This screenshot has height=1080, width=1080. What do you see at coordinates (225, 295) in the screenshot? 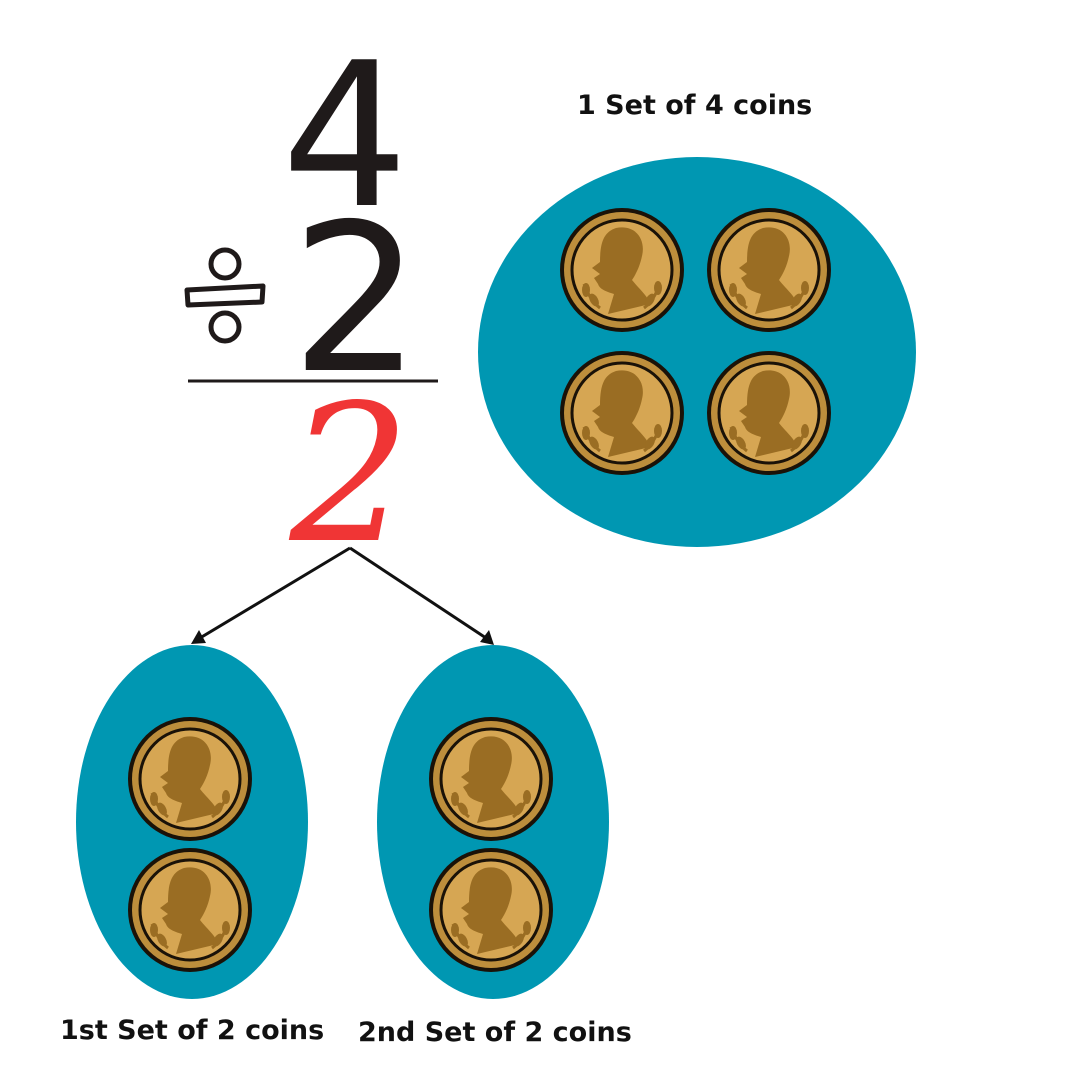
I see `division-sign-icon` at bounding box center [225, 295].